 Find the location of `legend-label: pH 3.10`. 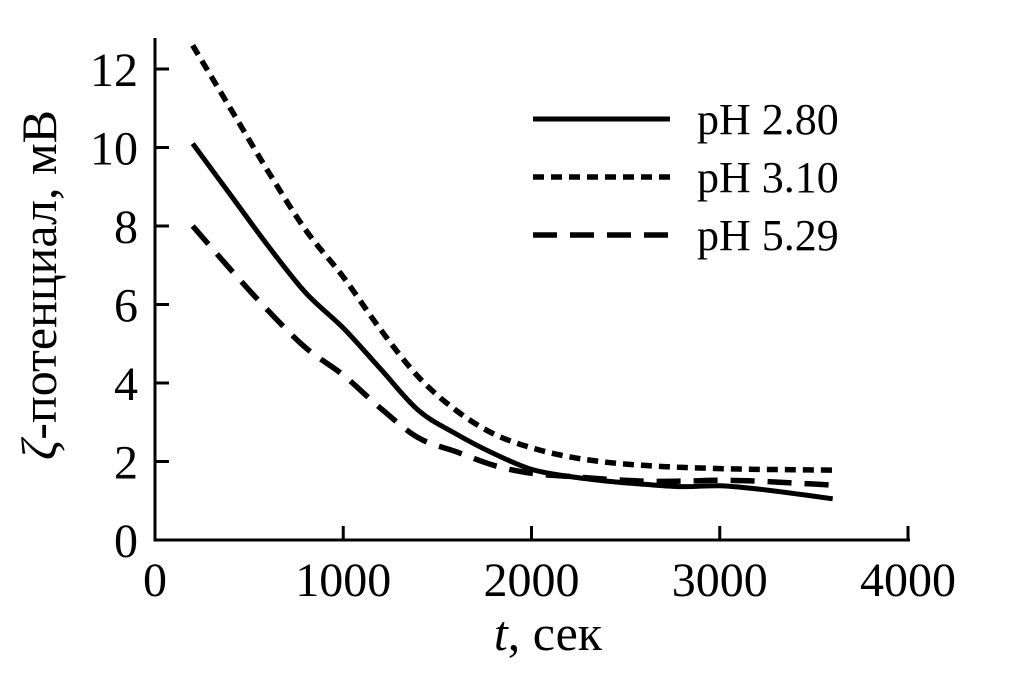

legend-label: pH 3.10 is located at coordinates (768, 177).